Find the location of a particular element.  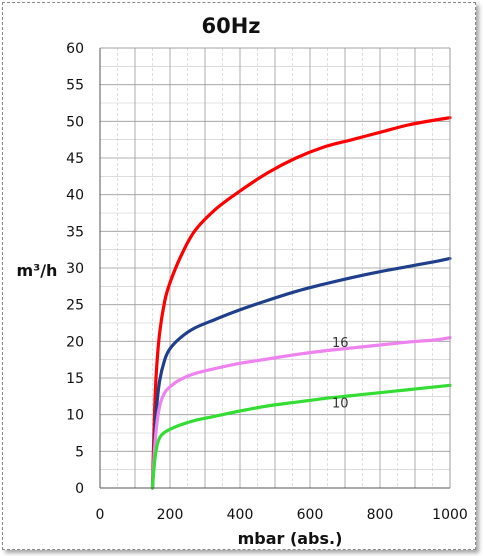

x-tick-label: 200 is located at coordinates (170, 515).